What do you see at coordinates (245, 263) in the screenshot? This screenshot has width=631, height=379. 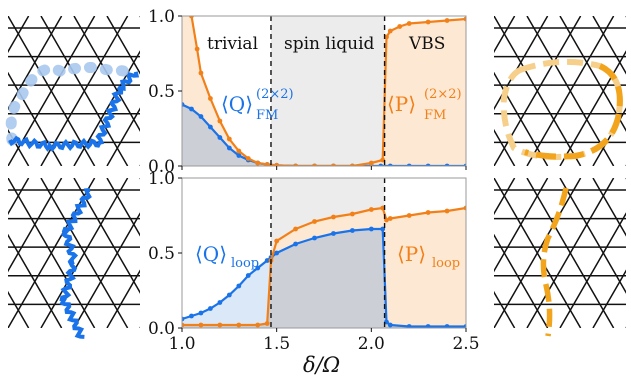 I see `q-loop-sub: loop` at bounding box center [245, 263].